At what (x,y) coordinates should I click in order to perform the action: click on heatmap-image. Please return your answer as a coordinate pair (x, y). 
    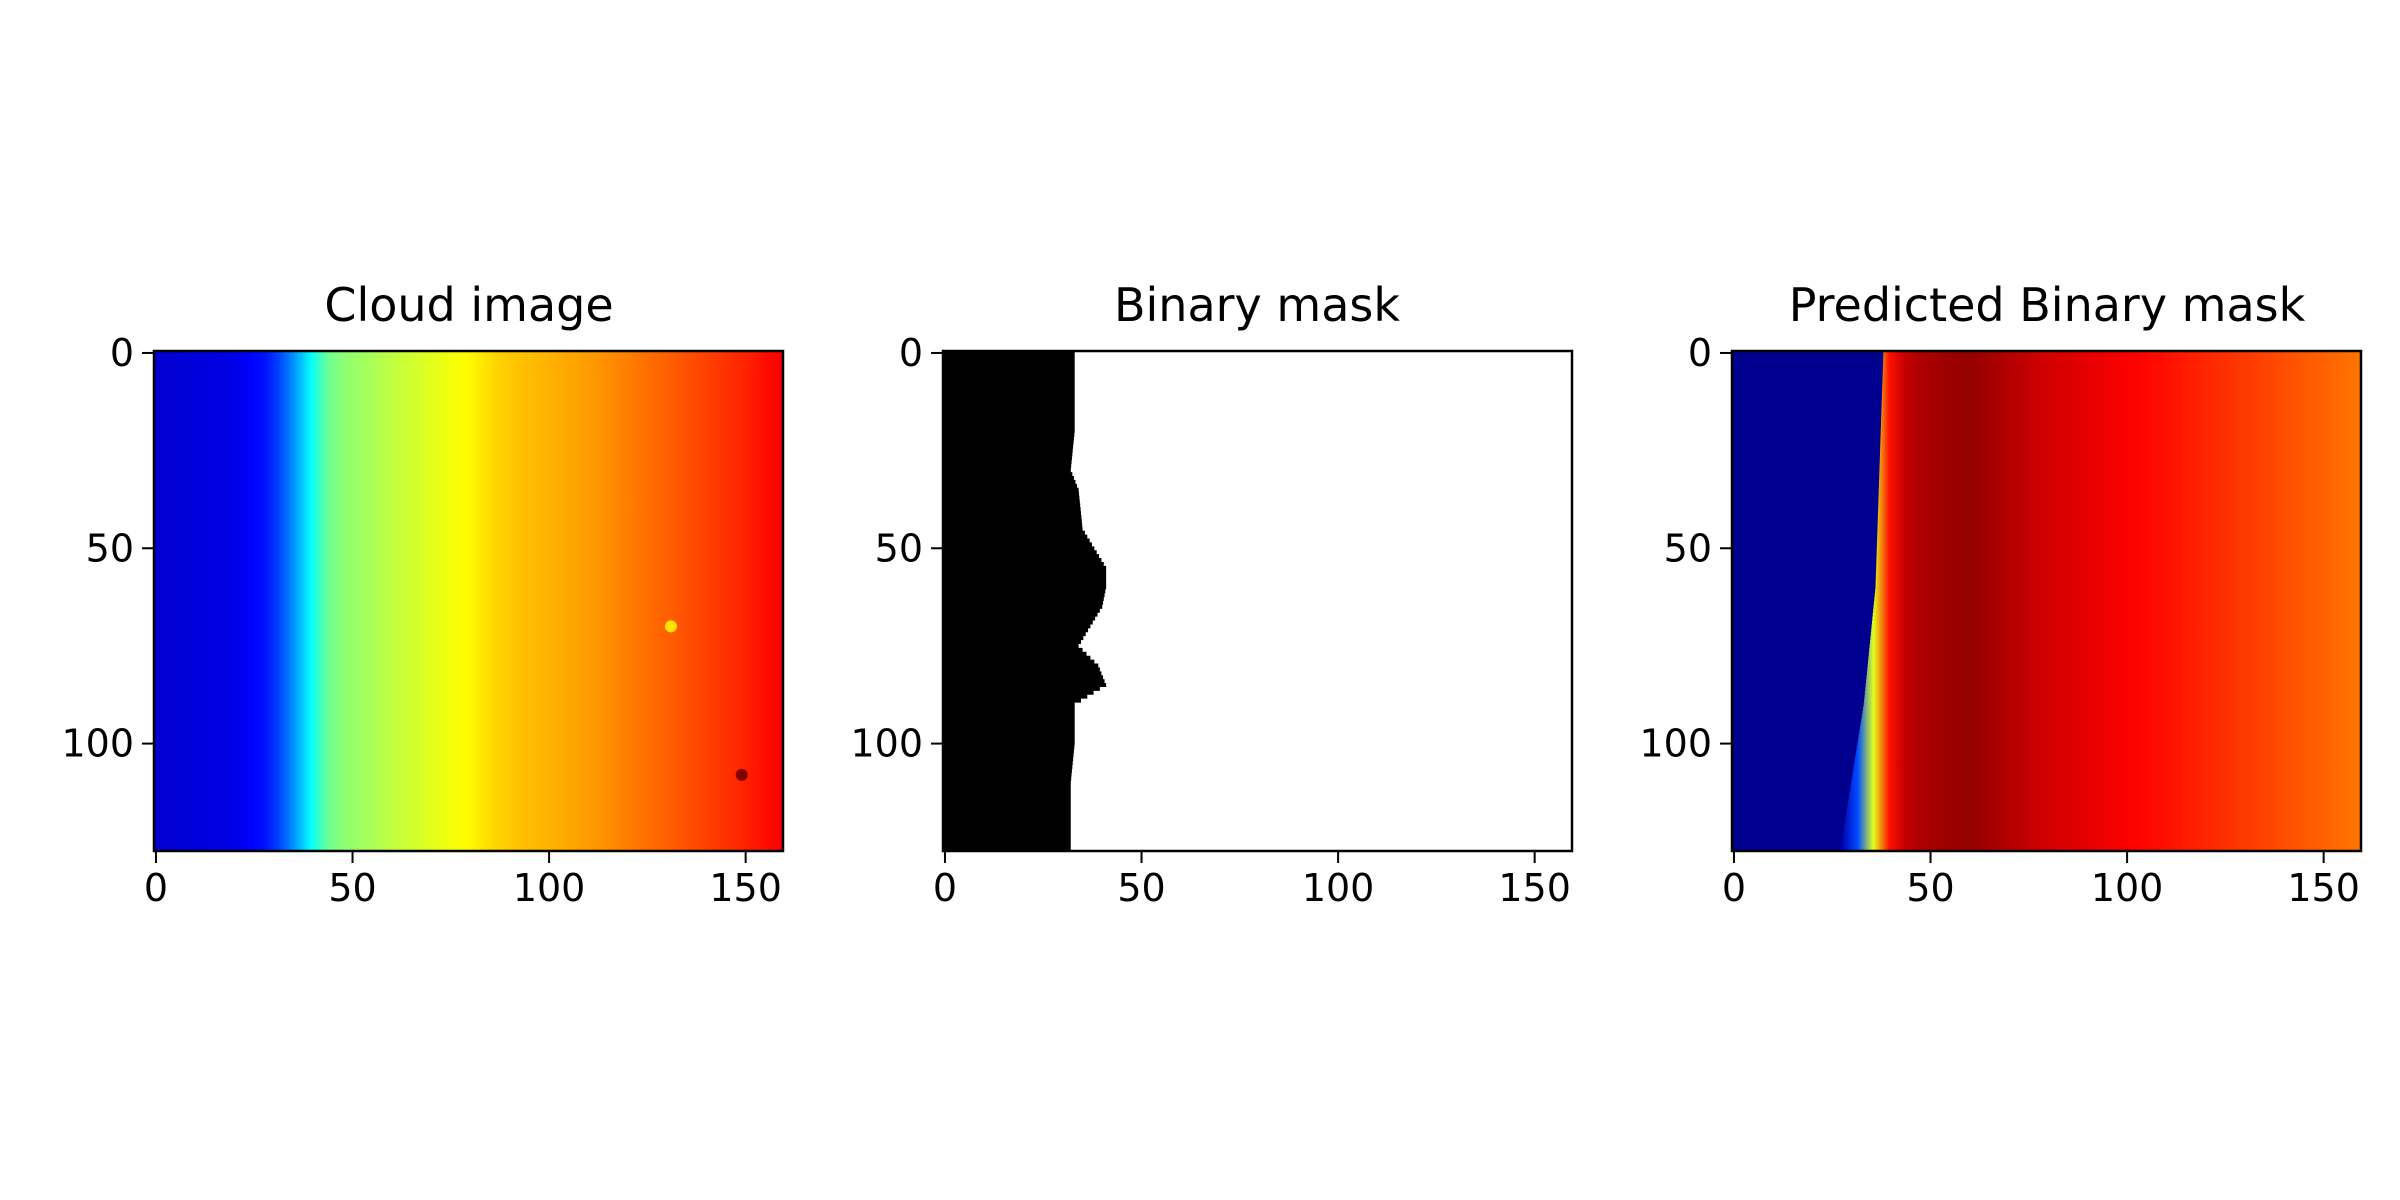
    Looking at the image, I should click on (468, 601).